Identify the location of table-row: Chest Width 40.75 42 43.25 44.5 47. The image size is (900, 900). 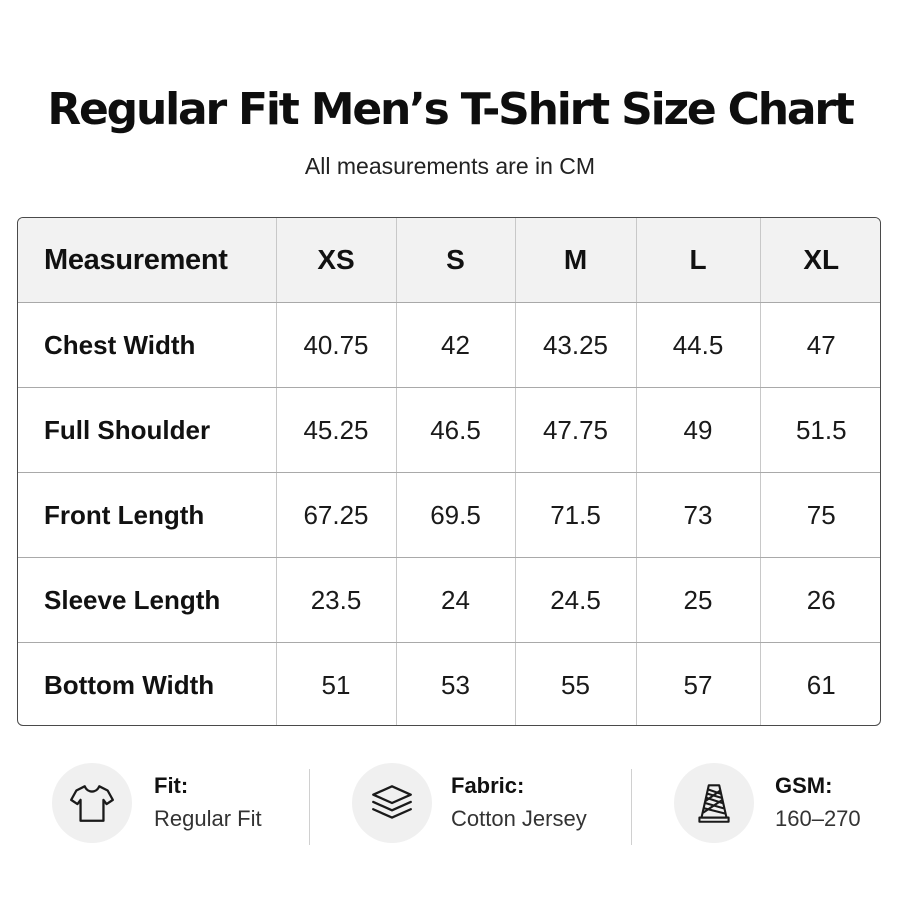
(449, 345).